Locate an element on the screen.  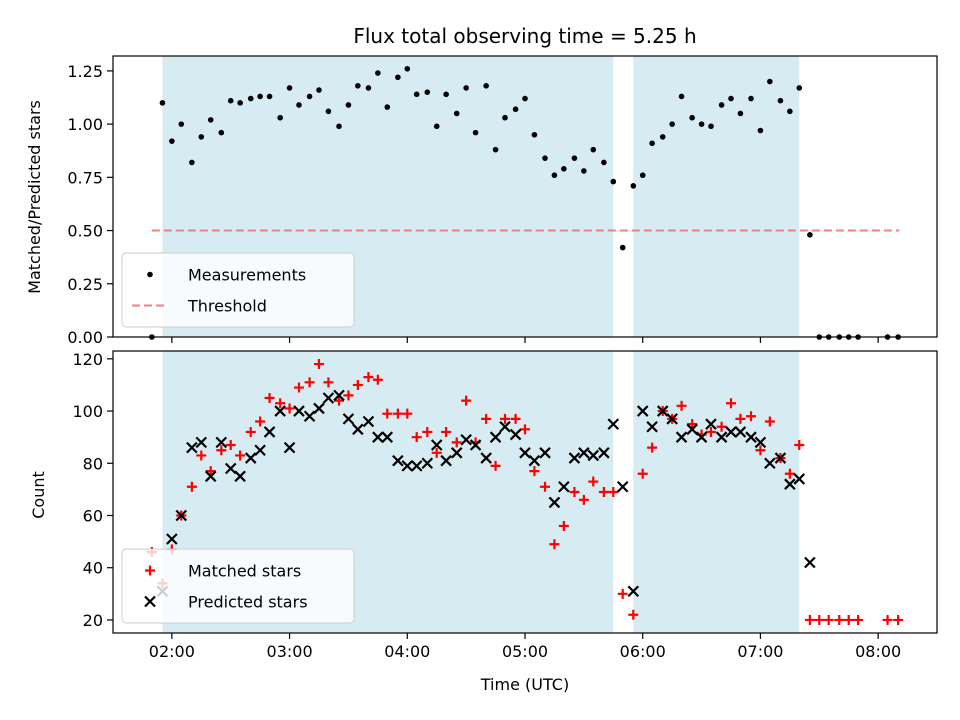
x-tick-label: 08:00 is located at coordinates (878, 651).